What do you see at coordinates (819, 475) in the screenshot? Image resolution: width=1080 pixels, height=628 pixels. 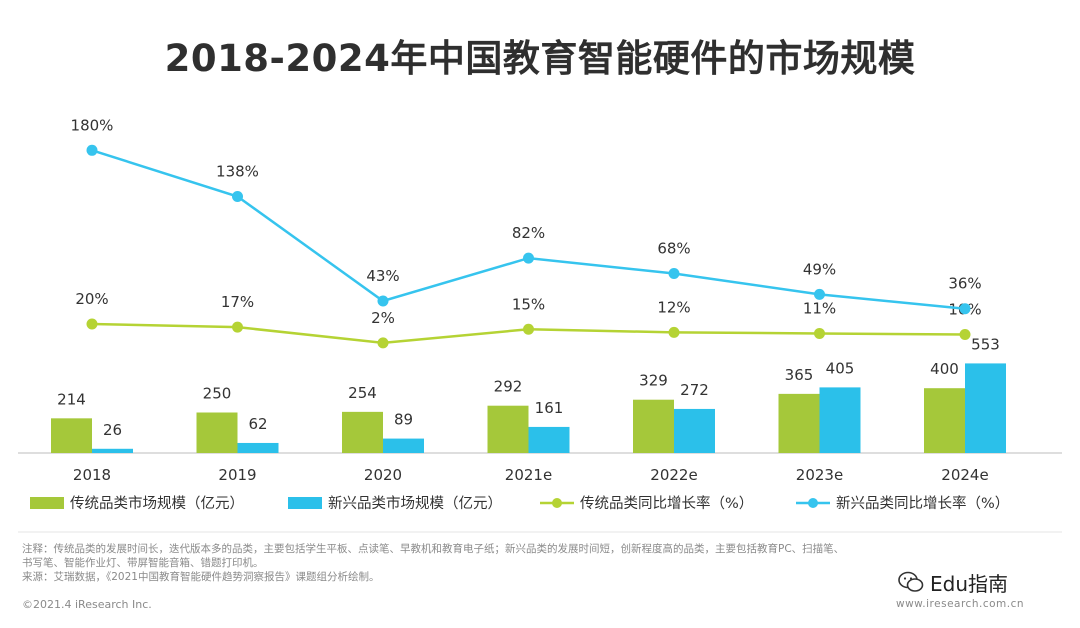 I see `x-tick-label: 2023e` at bounding box center [819, 475].